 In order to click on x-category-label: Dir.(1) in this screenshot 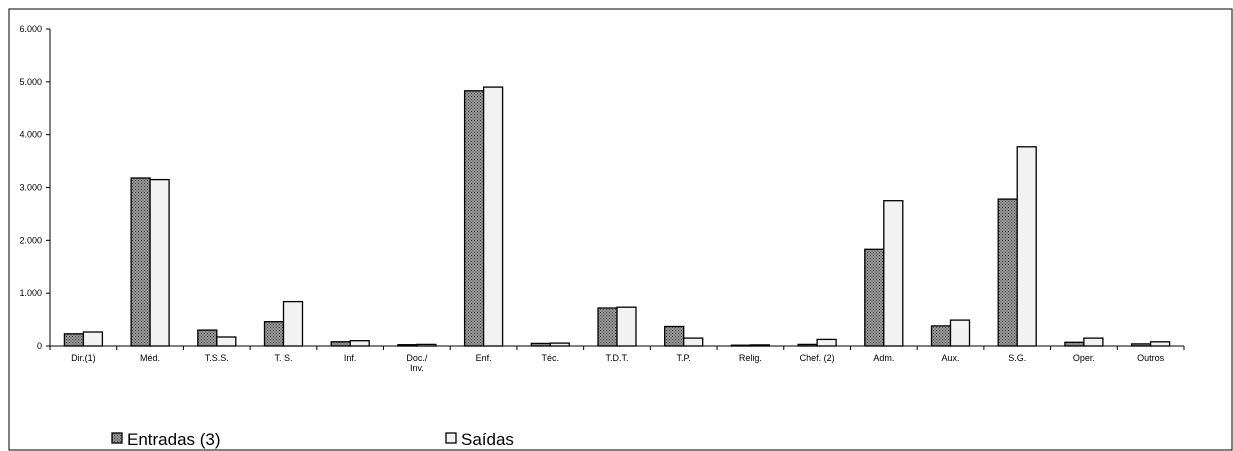, I will do `click(83, 358)`.